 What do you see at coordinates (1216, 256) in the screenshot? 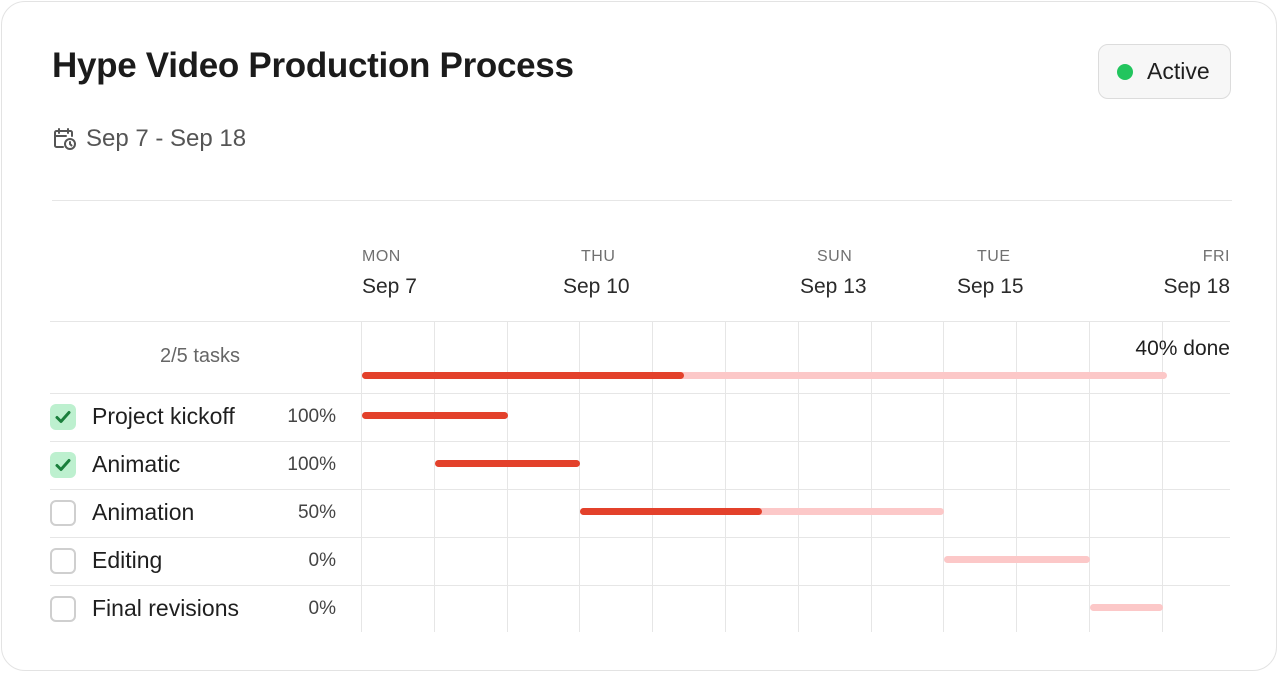
I see `day-of-week: FRI` at bounding box center [1216, 256].